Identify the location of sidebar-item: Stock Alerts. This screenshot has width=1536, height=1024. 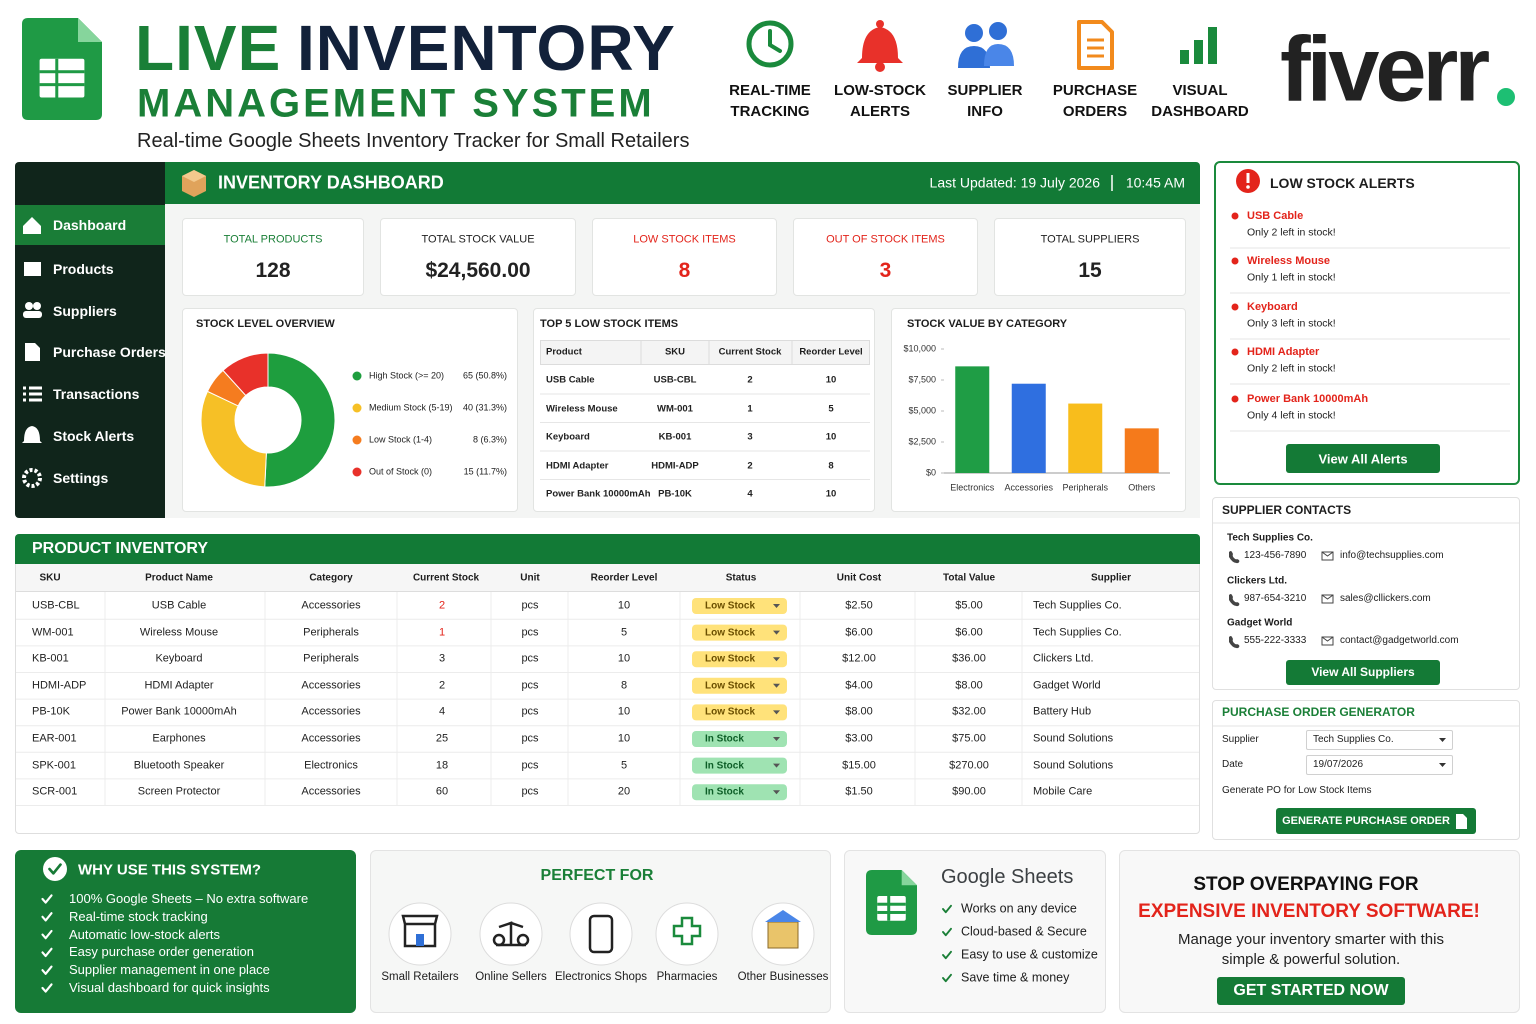
(94, 436).